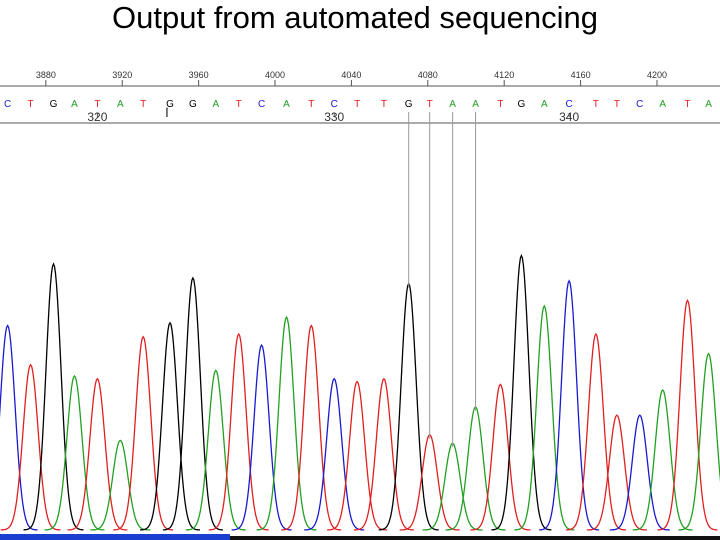 The image size is (720, 540). I want to click on scan-tick-label: 4200, so click(657, 75).